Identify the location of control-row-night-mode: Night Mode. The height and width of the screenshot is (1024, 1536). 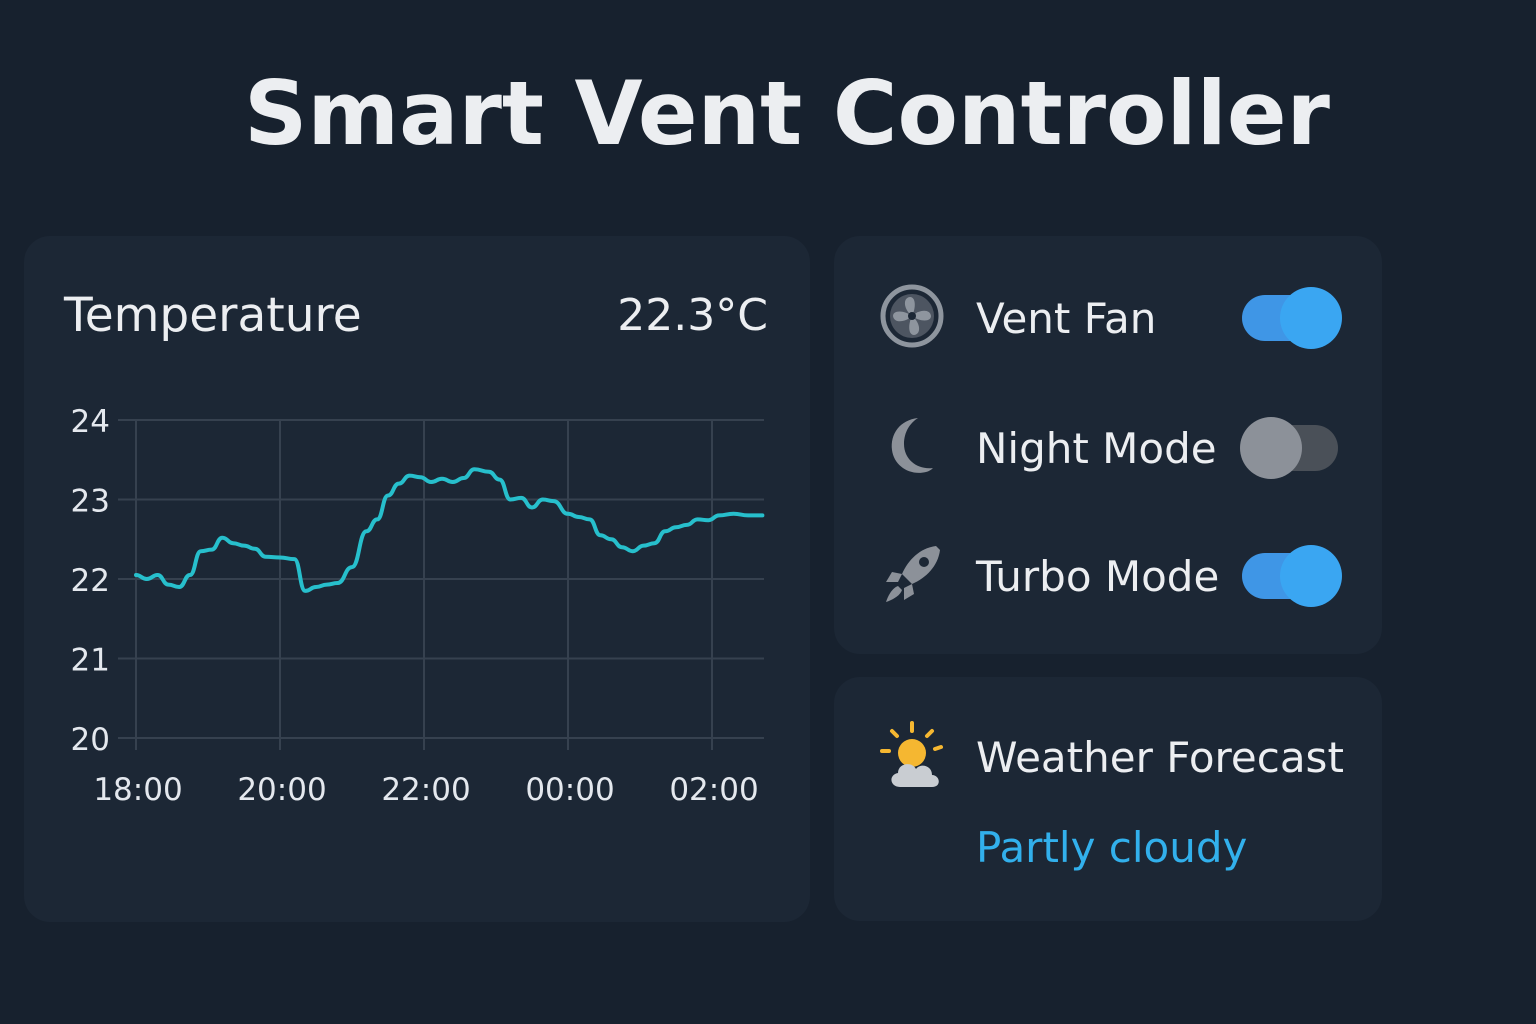
(1108, 448).